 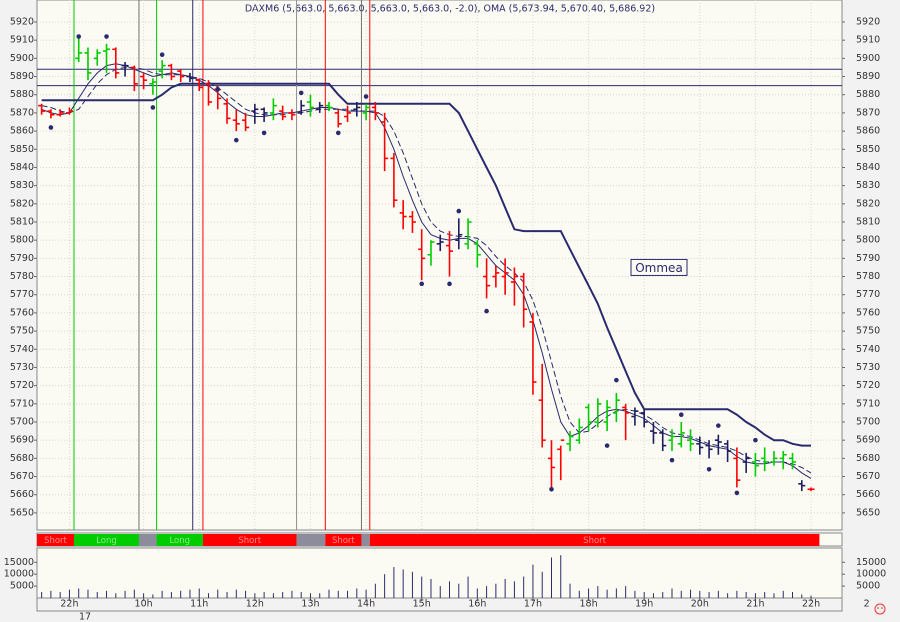 I want to click on y-tick-label: 5800, so click(x=22, y=240).